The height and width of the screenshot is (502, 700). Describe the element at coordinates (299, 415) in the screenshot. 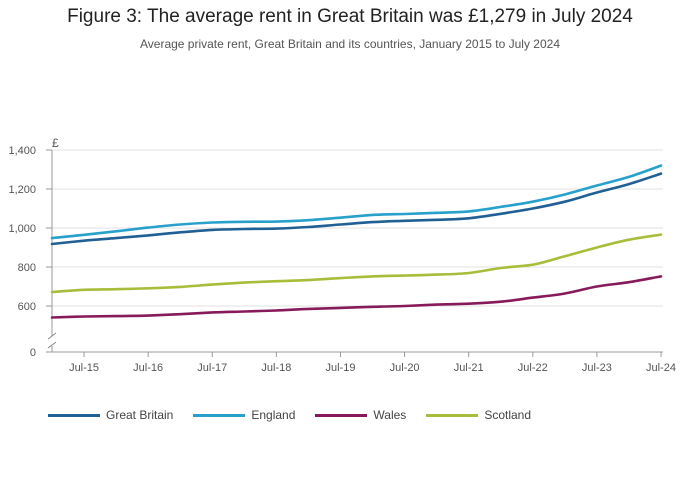

I see `legend: Great Britain England Wales Scotland` at that location.